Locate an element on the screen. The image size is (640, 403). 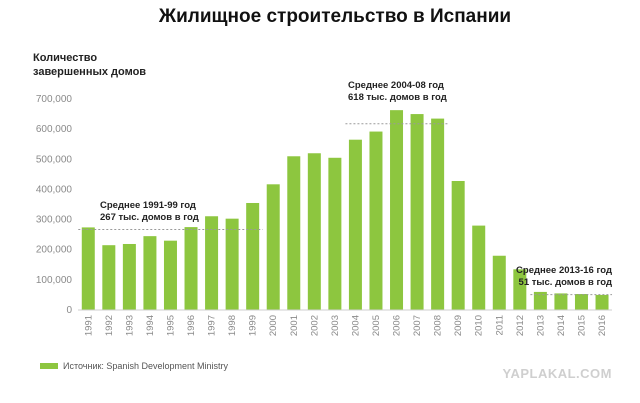
y-tick-label: 400,000 is located at coordinates (54, 189).